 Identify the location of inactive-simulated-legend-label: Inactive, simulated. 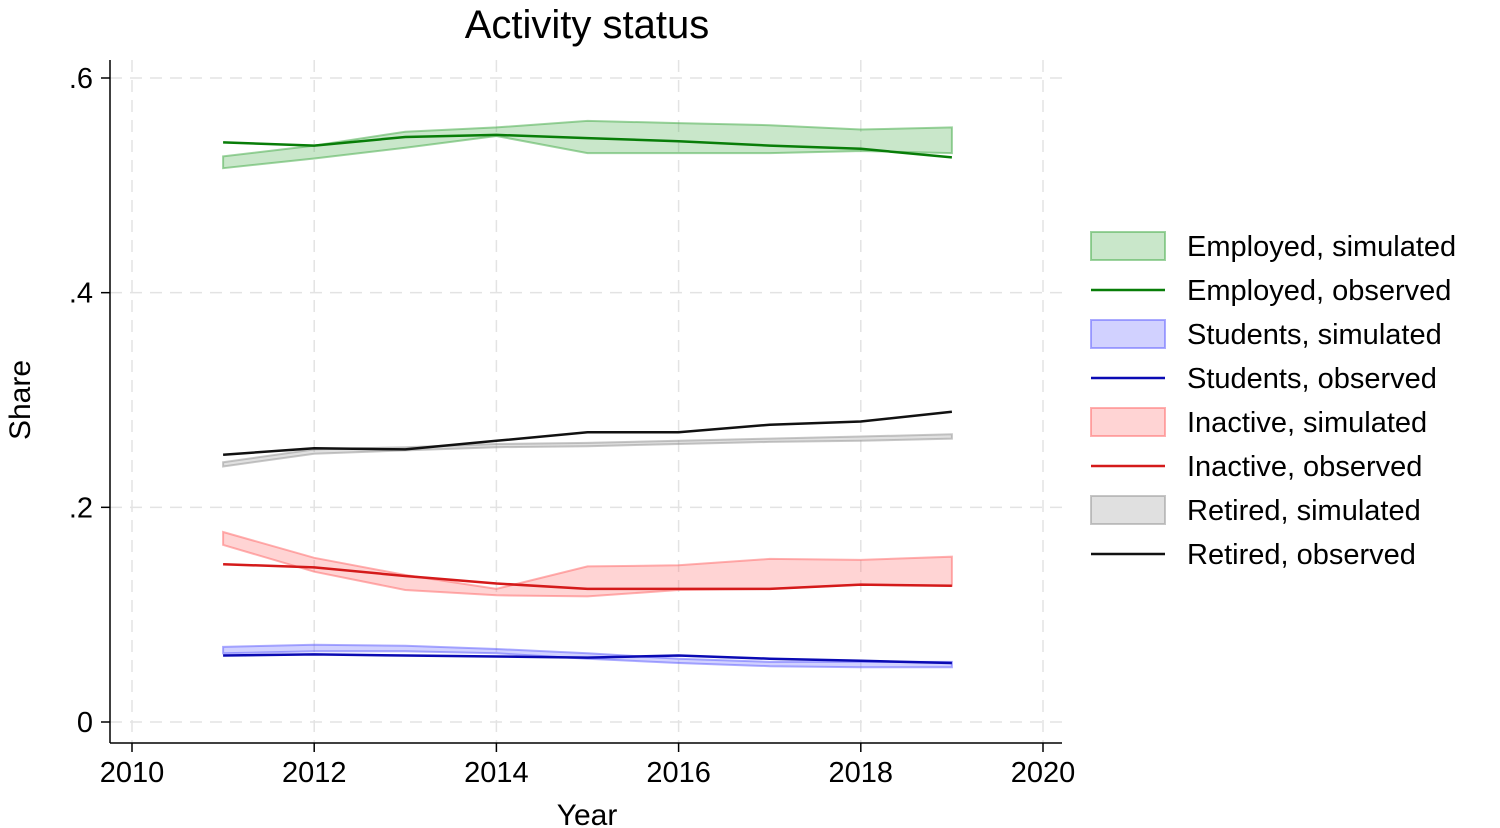
(1307, 423).